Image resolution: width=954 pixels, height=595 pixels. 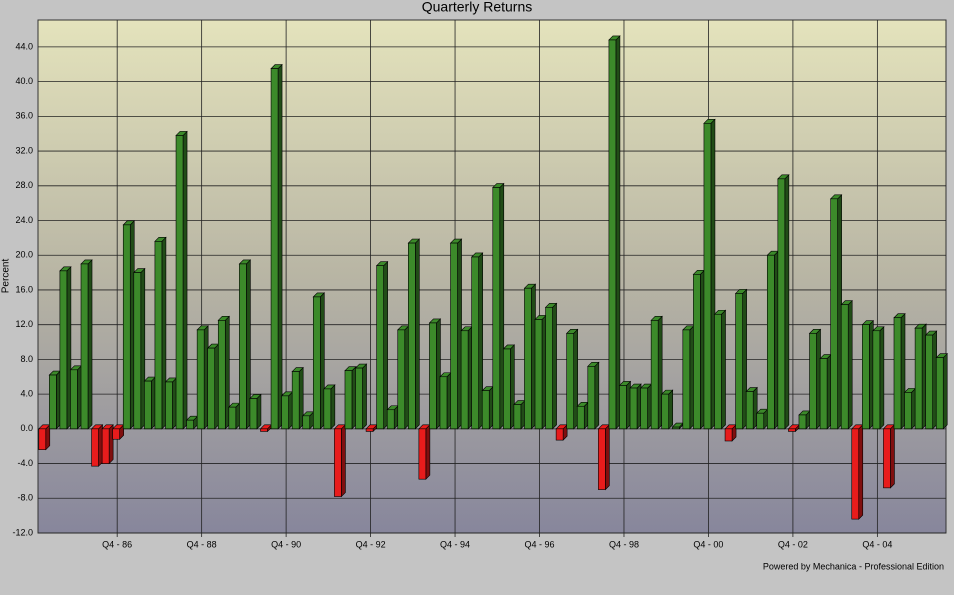 What do you see at coordinates (540, 544) in the screenshot?
I see `x-tick-label: Q4 - 96` at bounding box center [540, 544].